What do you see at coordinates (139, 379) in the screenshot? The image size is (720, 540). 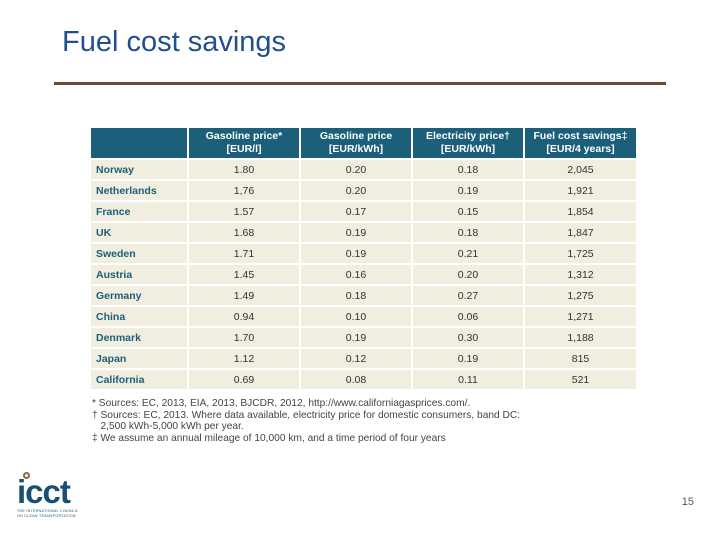 I see `country-cell: California` at bounding box center [139, 379].